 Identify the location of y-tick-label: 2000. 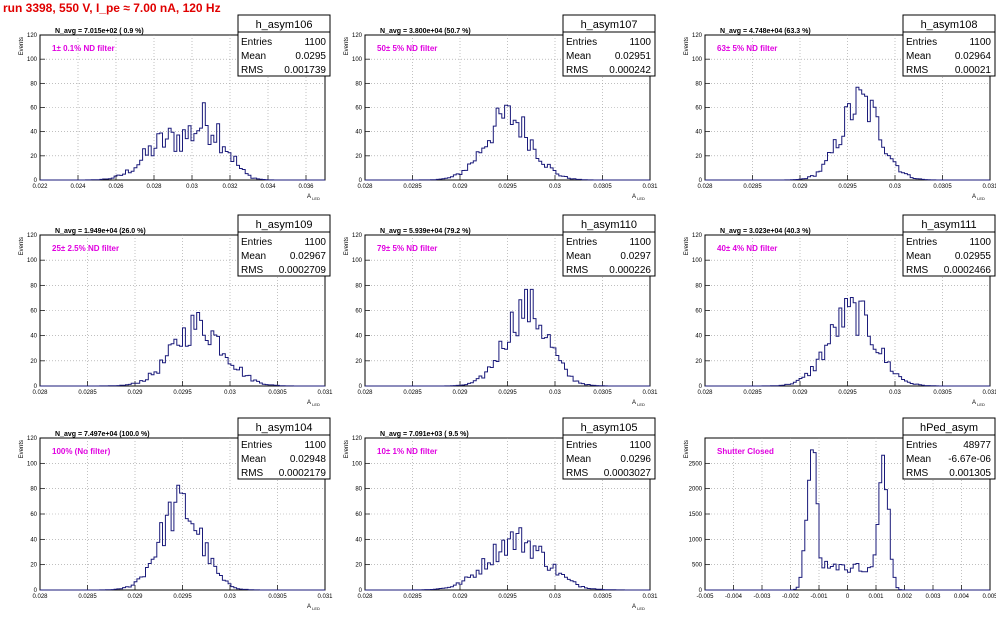
(696, 490).